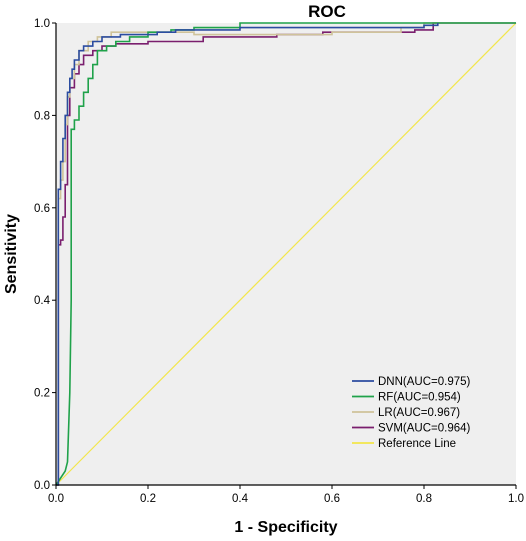  Describe the element at coordinates (42, 209) in the screenshot. I see `y-tick-label: 0.6` at that location.